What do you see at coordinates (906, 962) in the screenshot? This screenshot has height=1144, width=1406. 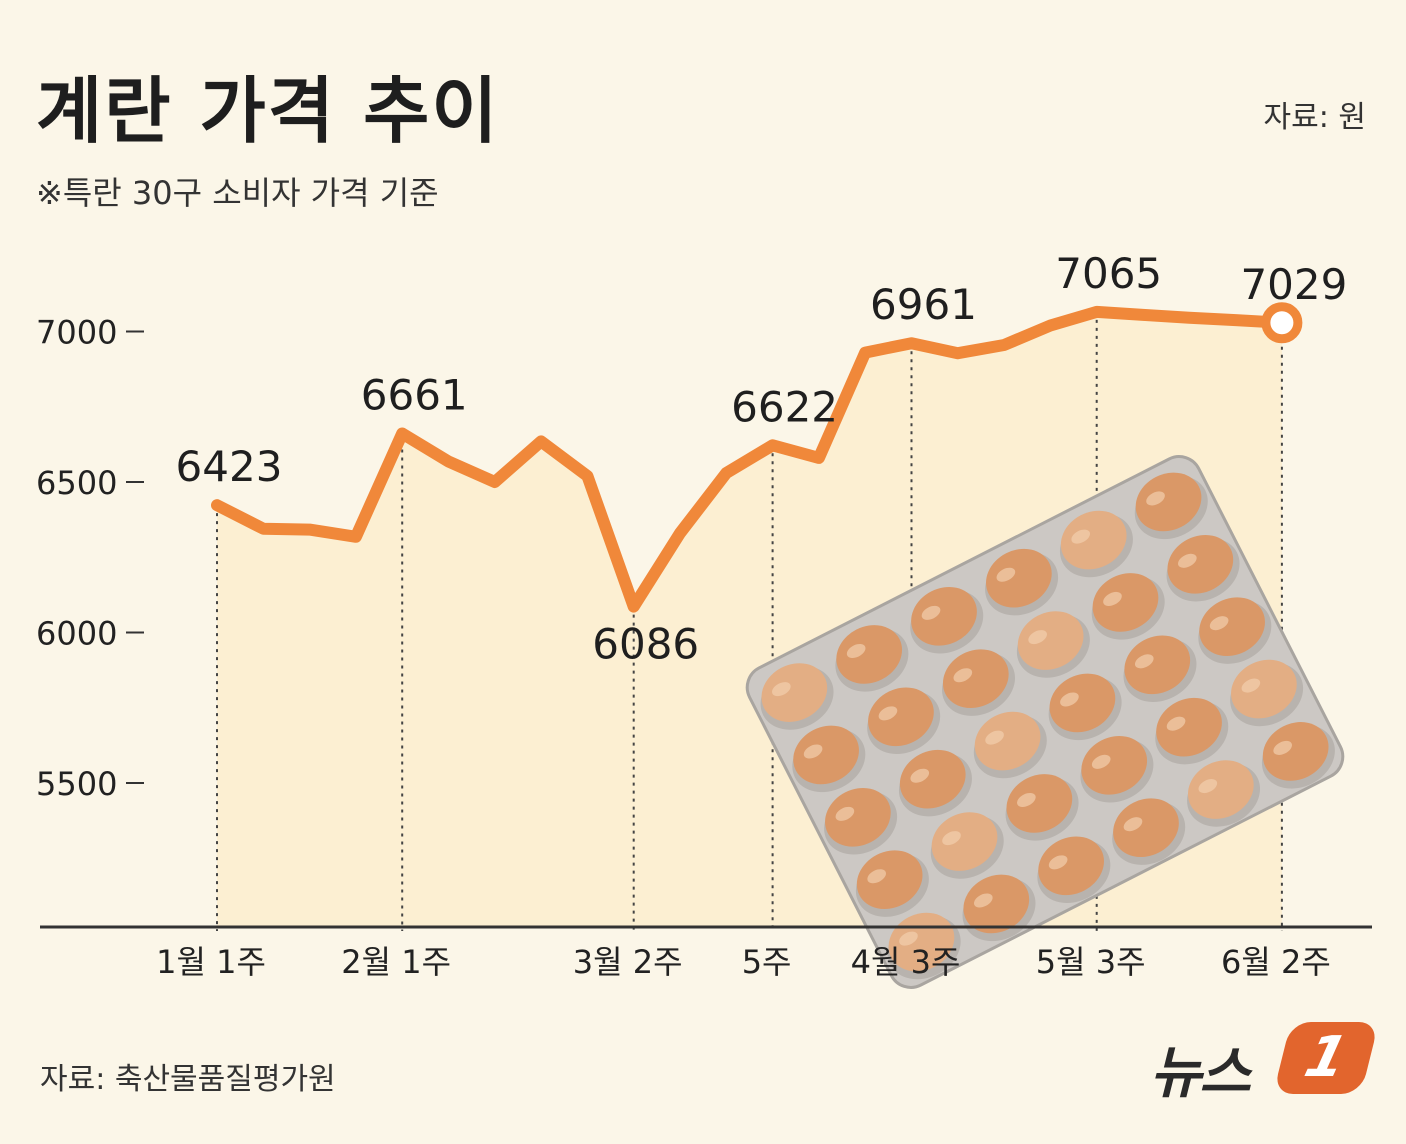 I see `x-tick-label: 4월 3주` at bounding box center [906, 962].